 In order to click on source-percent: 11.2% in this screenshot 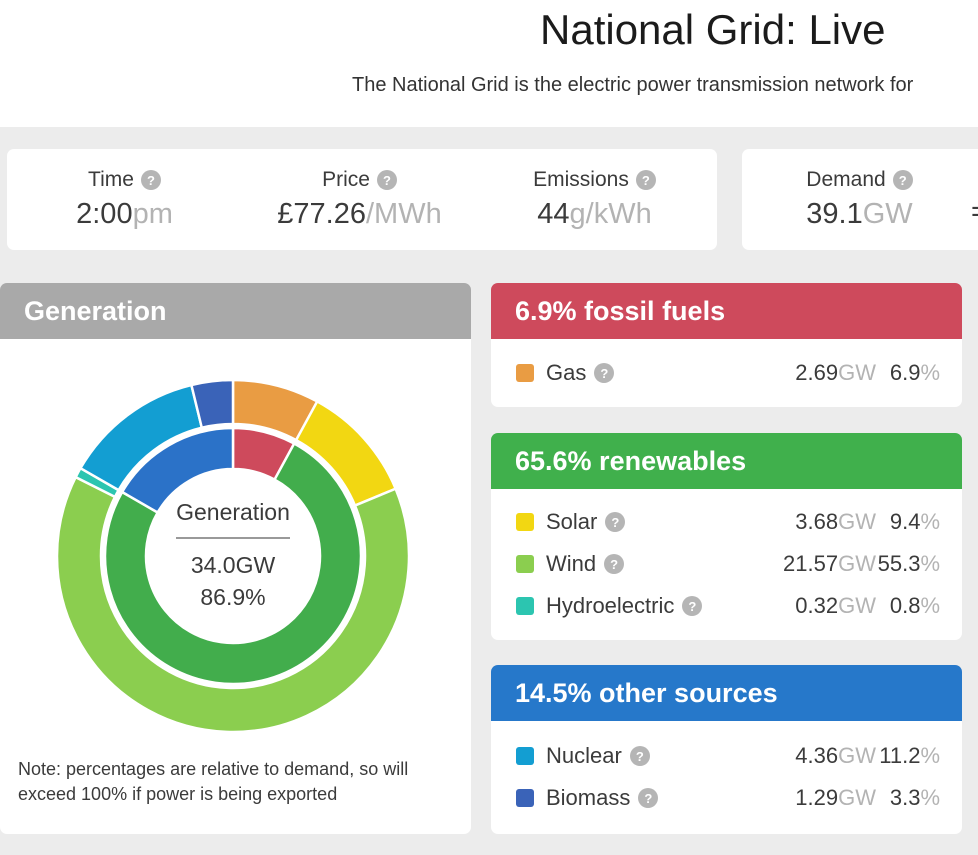, I will do `click(908, 756)`.